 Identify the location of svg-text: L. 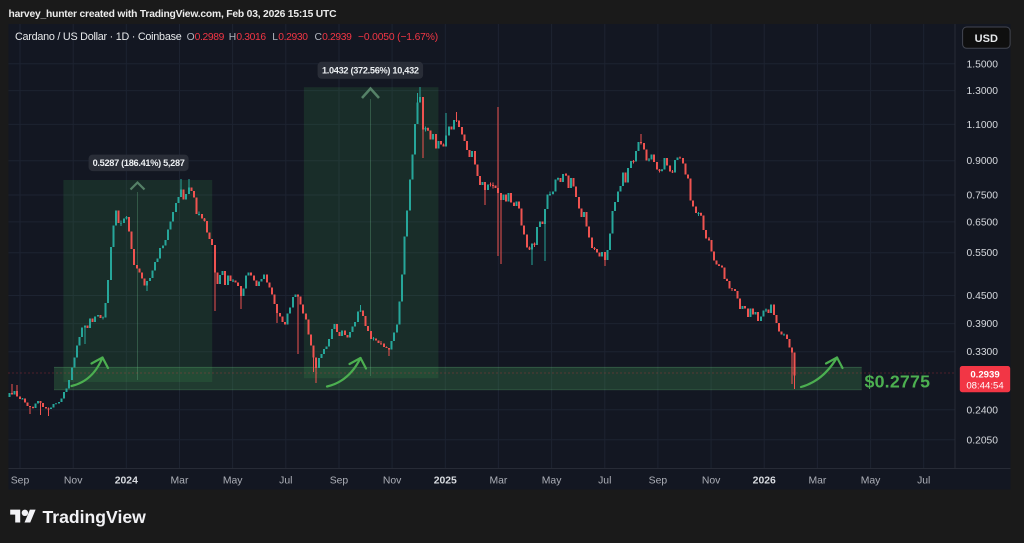
(275, 37).